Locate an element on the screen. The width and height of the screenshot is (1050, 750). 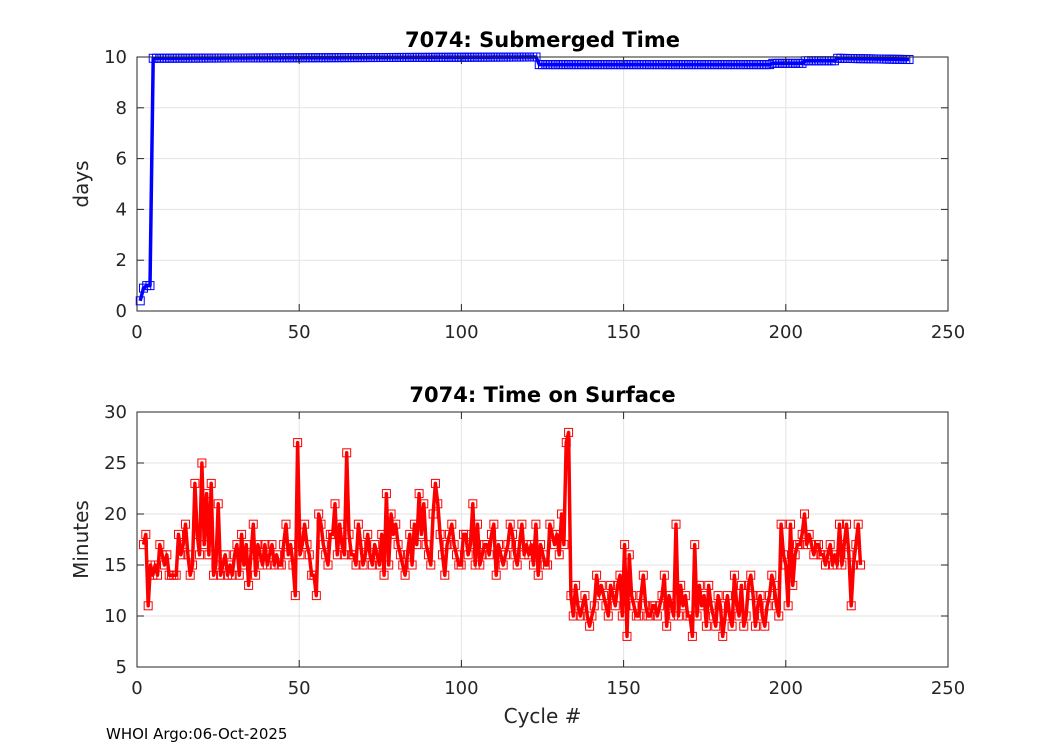
submerged-ytick-label: 4 is located at coordinates (121, 209).